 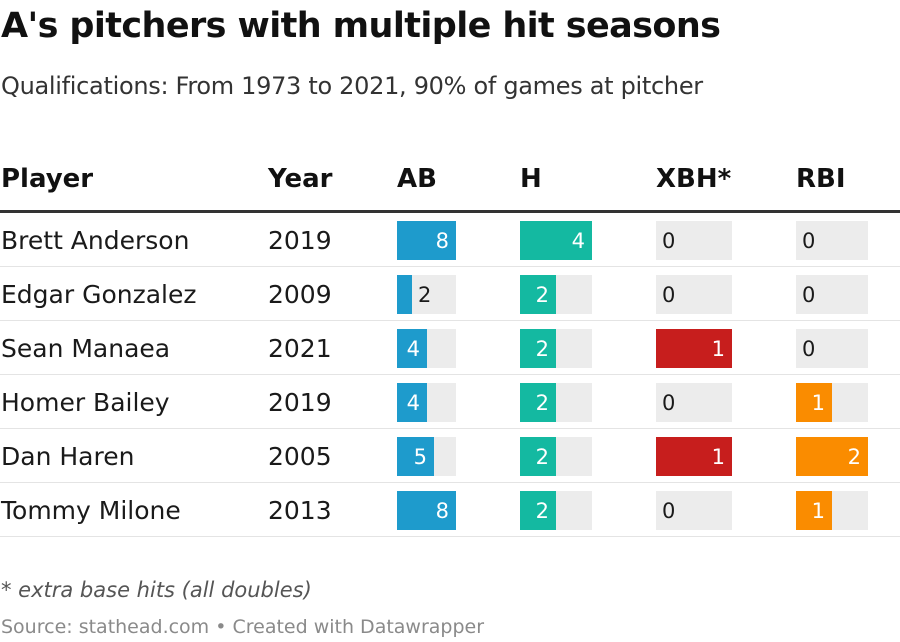 I want to click on table-row: Sean Manaea 2021 4 2 1 0, so click(x=450, y=348).